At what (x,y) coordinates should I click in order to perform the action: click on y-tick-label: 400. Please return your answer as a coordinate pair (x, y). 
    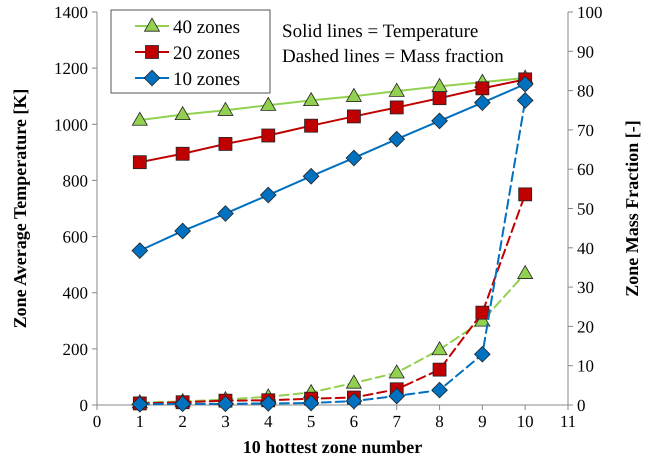
    Looking at the image, I should click on (75, 293).